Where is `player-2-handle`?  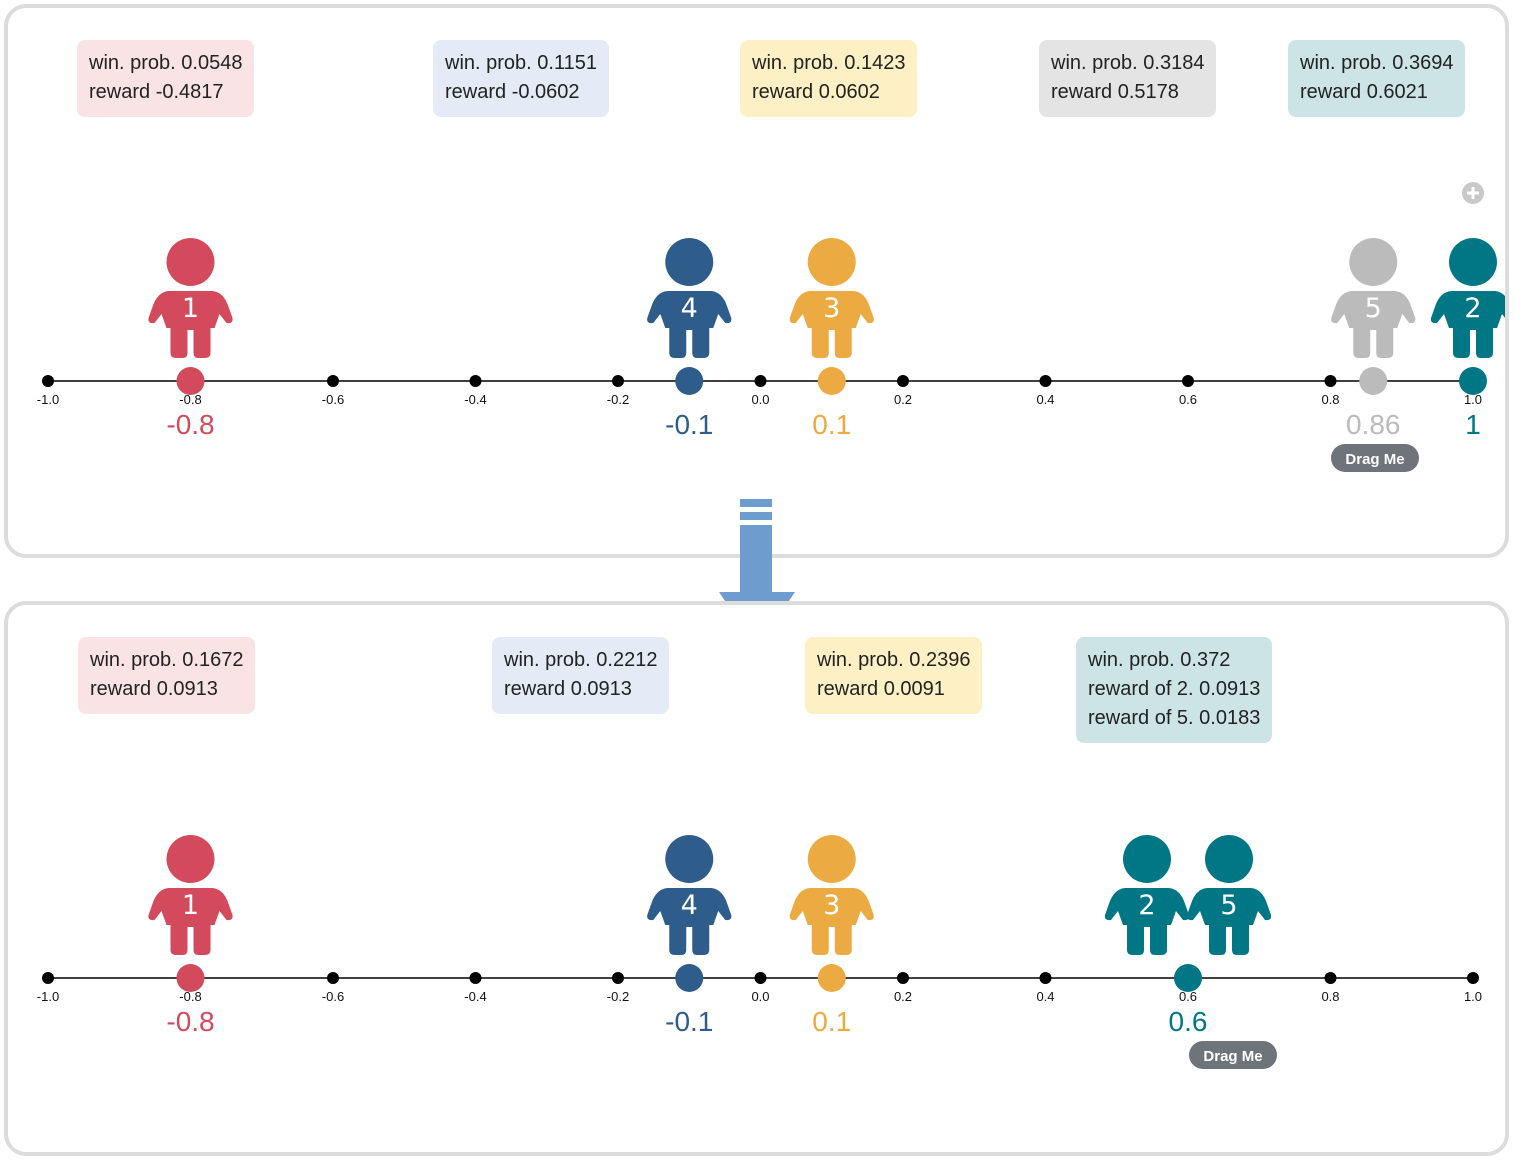
player-2-handle is located at coordinates (1473, 381).